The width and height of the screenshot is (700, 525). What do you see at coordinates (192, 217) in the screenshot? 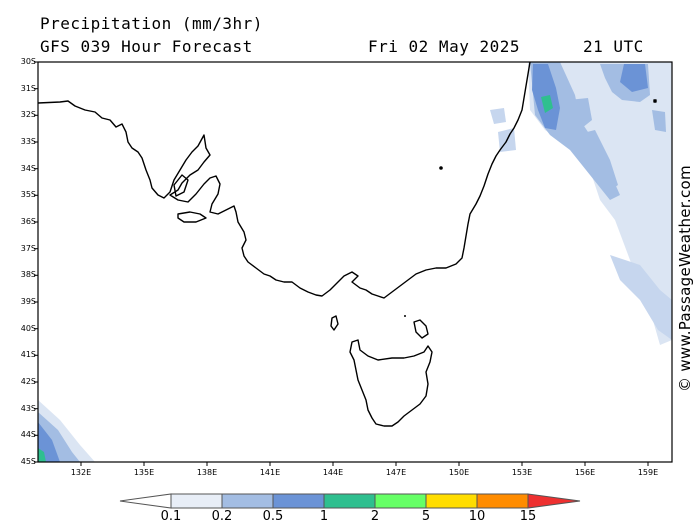
I see `kangaroo-island` at bounding box center [192, 217].